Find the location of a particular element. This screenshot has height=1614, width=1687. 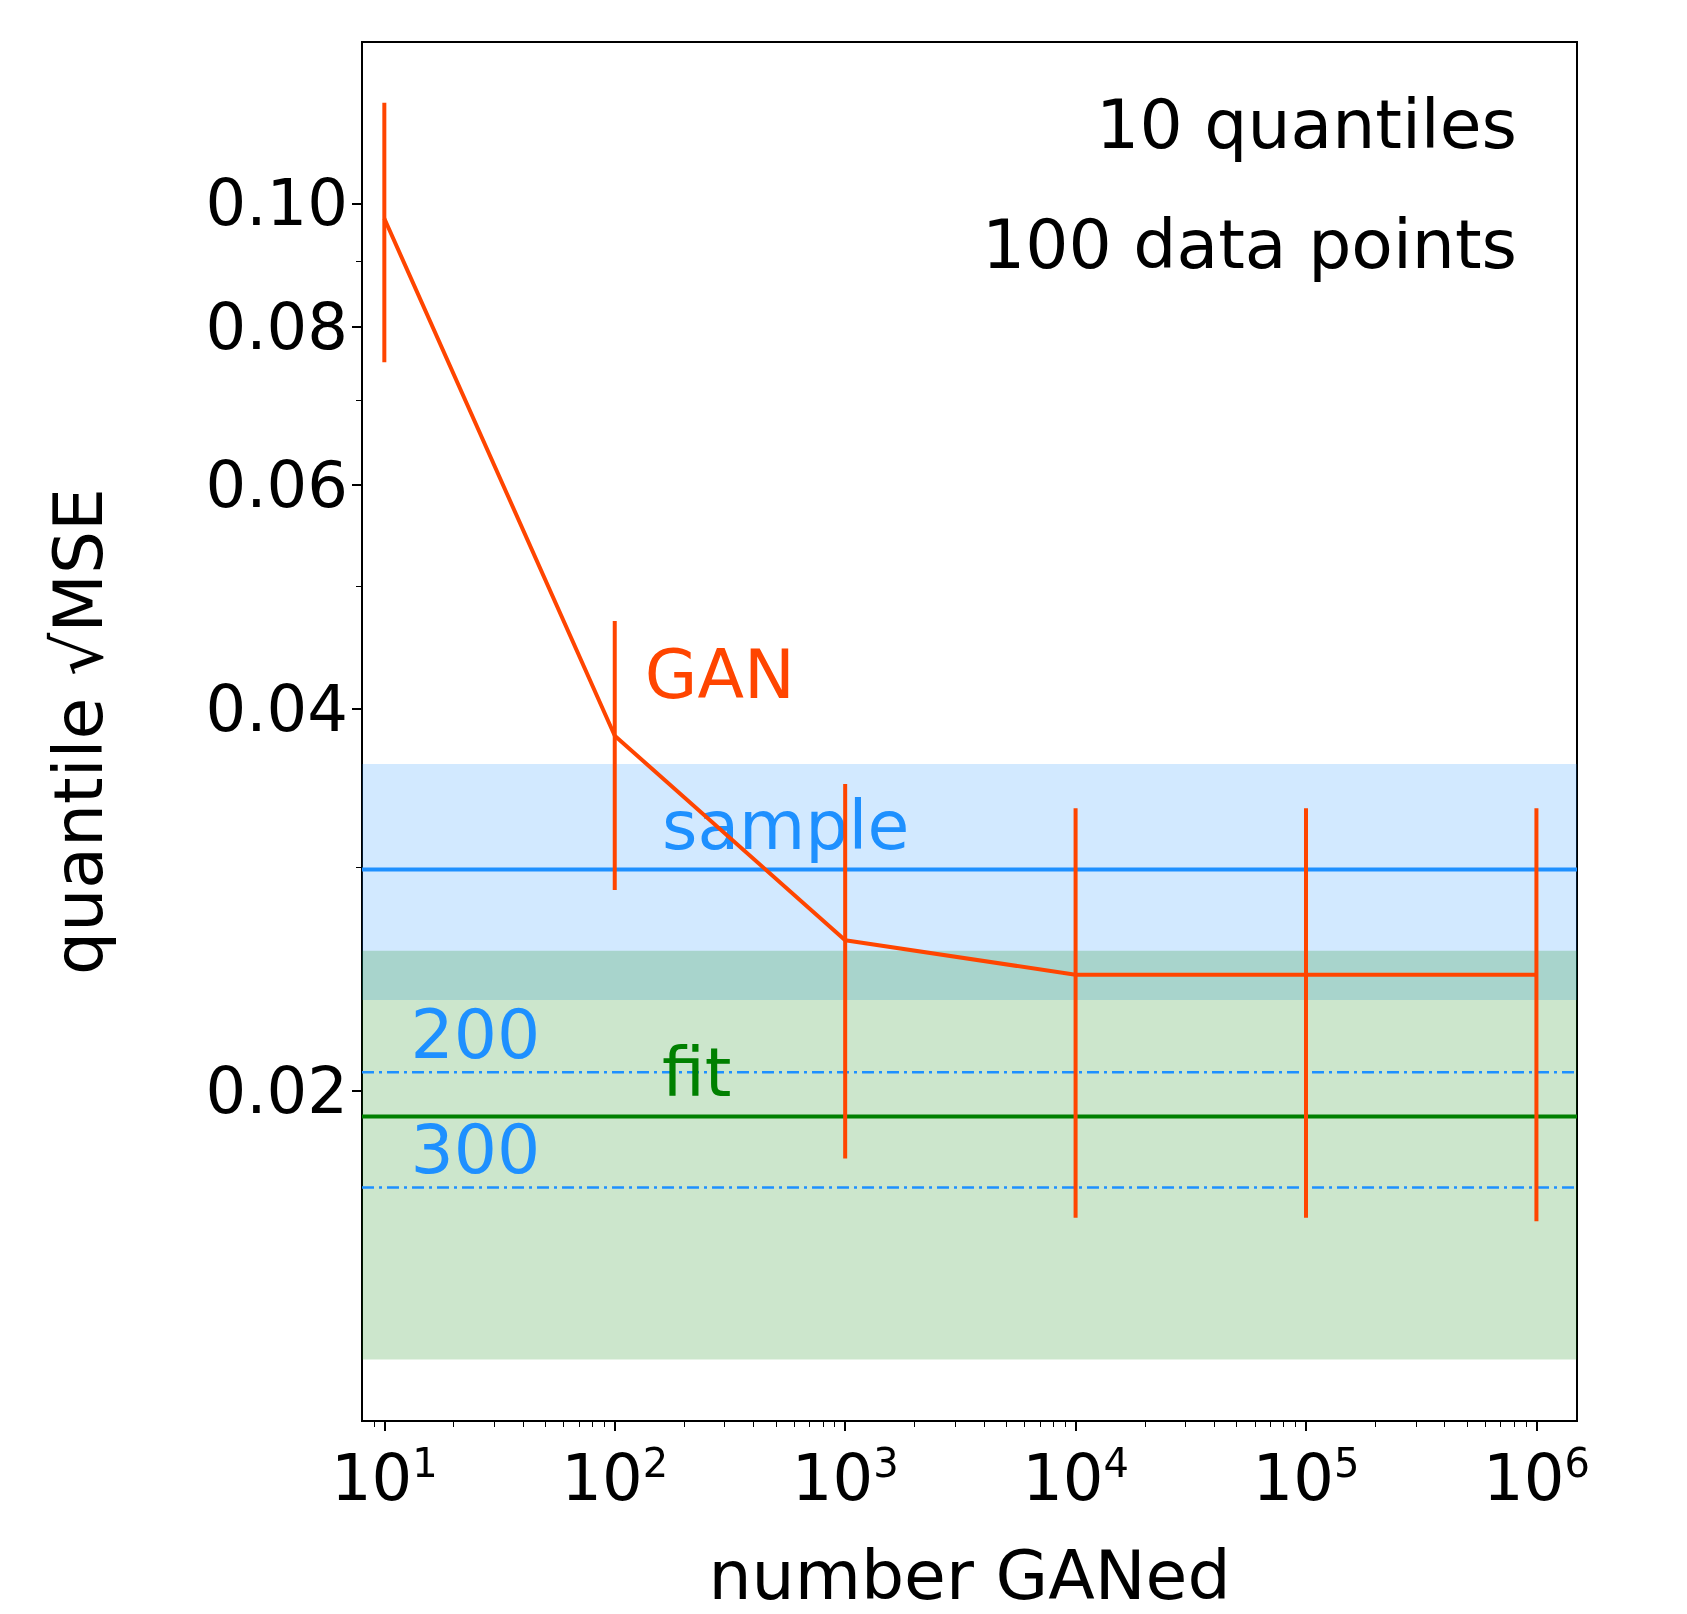

y-tick-label: 0.10 is located at coordinates (276, 203).